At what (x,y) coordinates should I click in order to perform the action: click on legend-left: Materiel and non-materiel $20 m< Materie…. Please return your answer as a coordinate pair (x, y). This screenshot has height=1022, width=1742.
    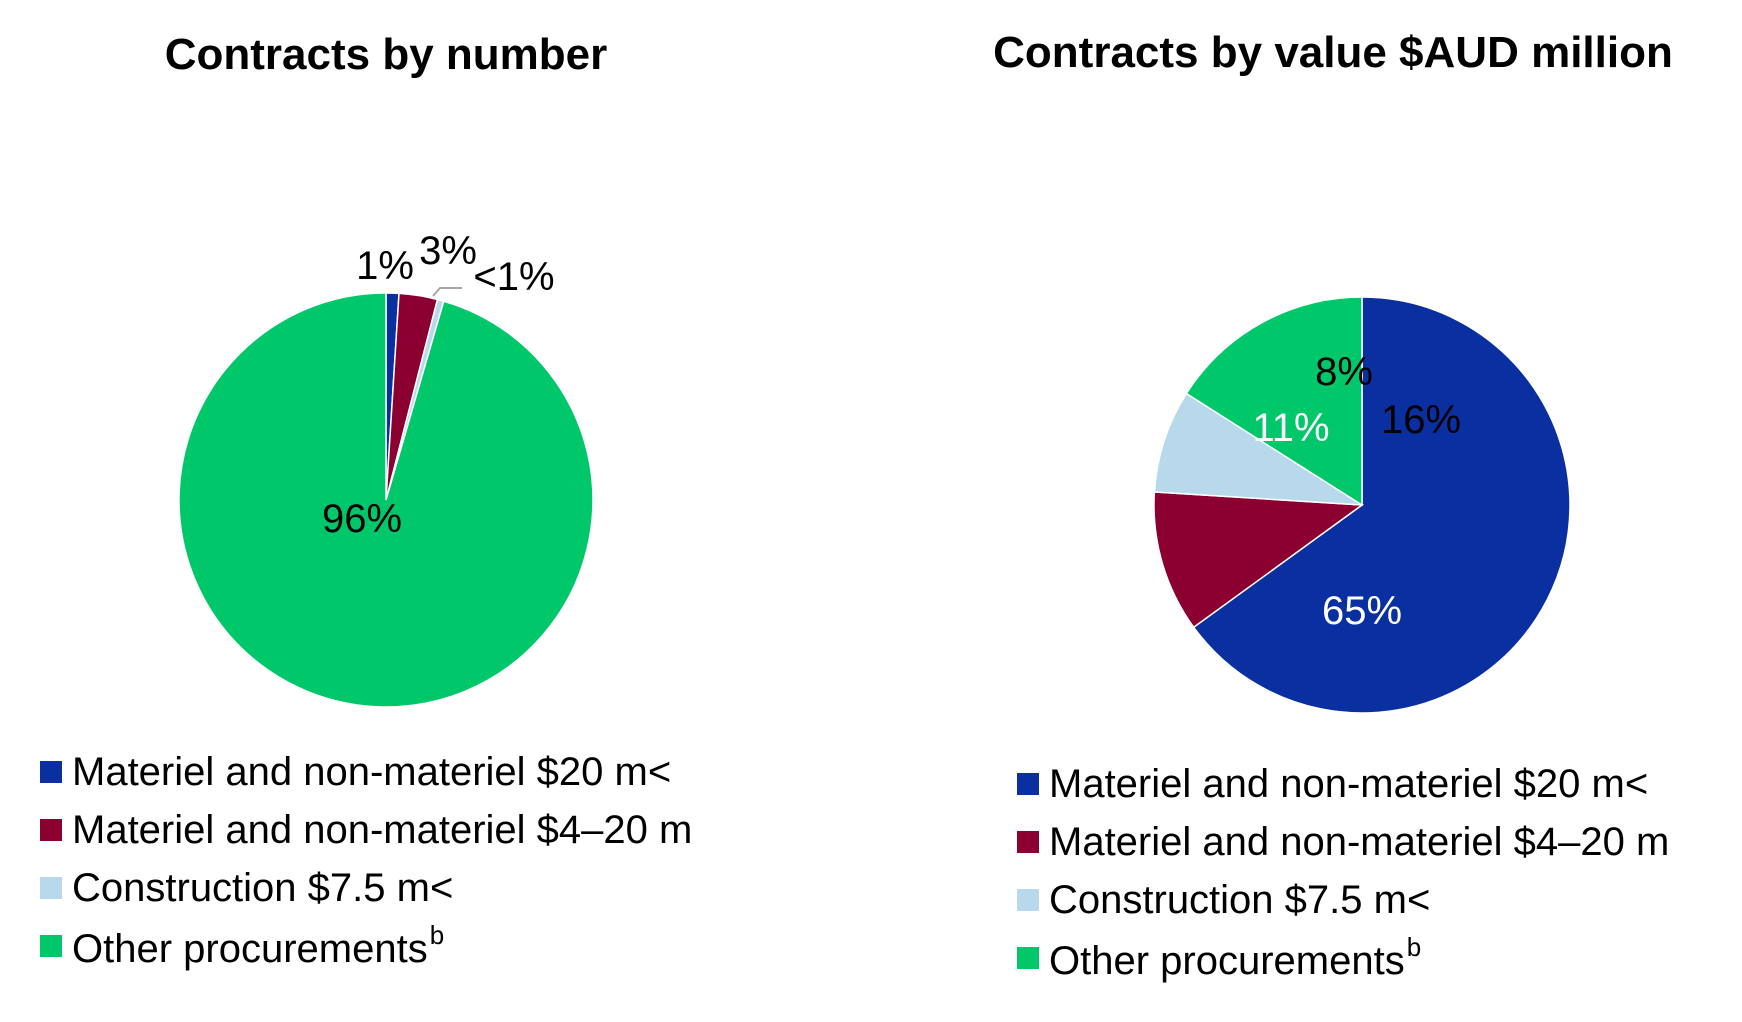
    Looking at the image, I should click on (366, 859).